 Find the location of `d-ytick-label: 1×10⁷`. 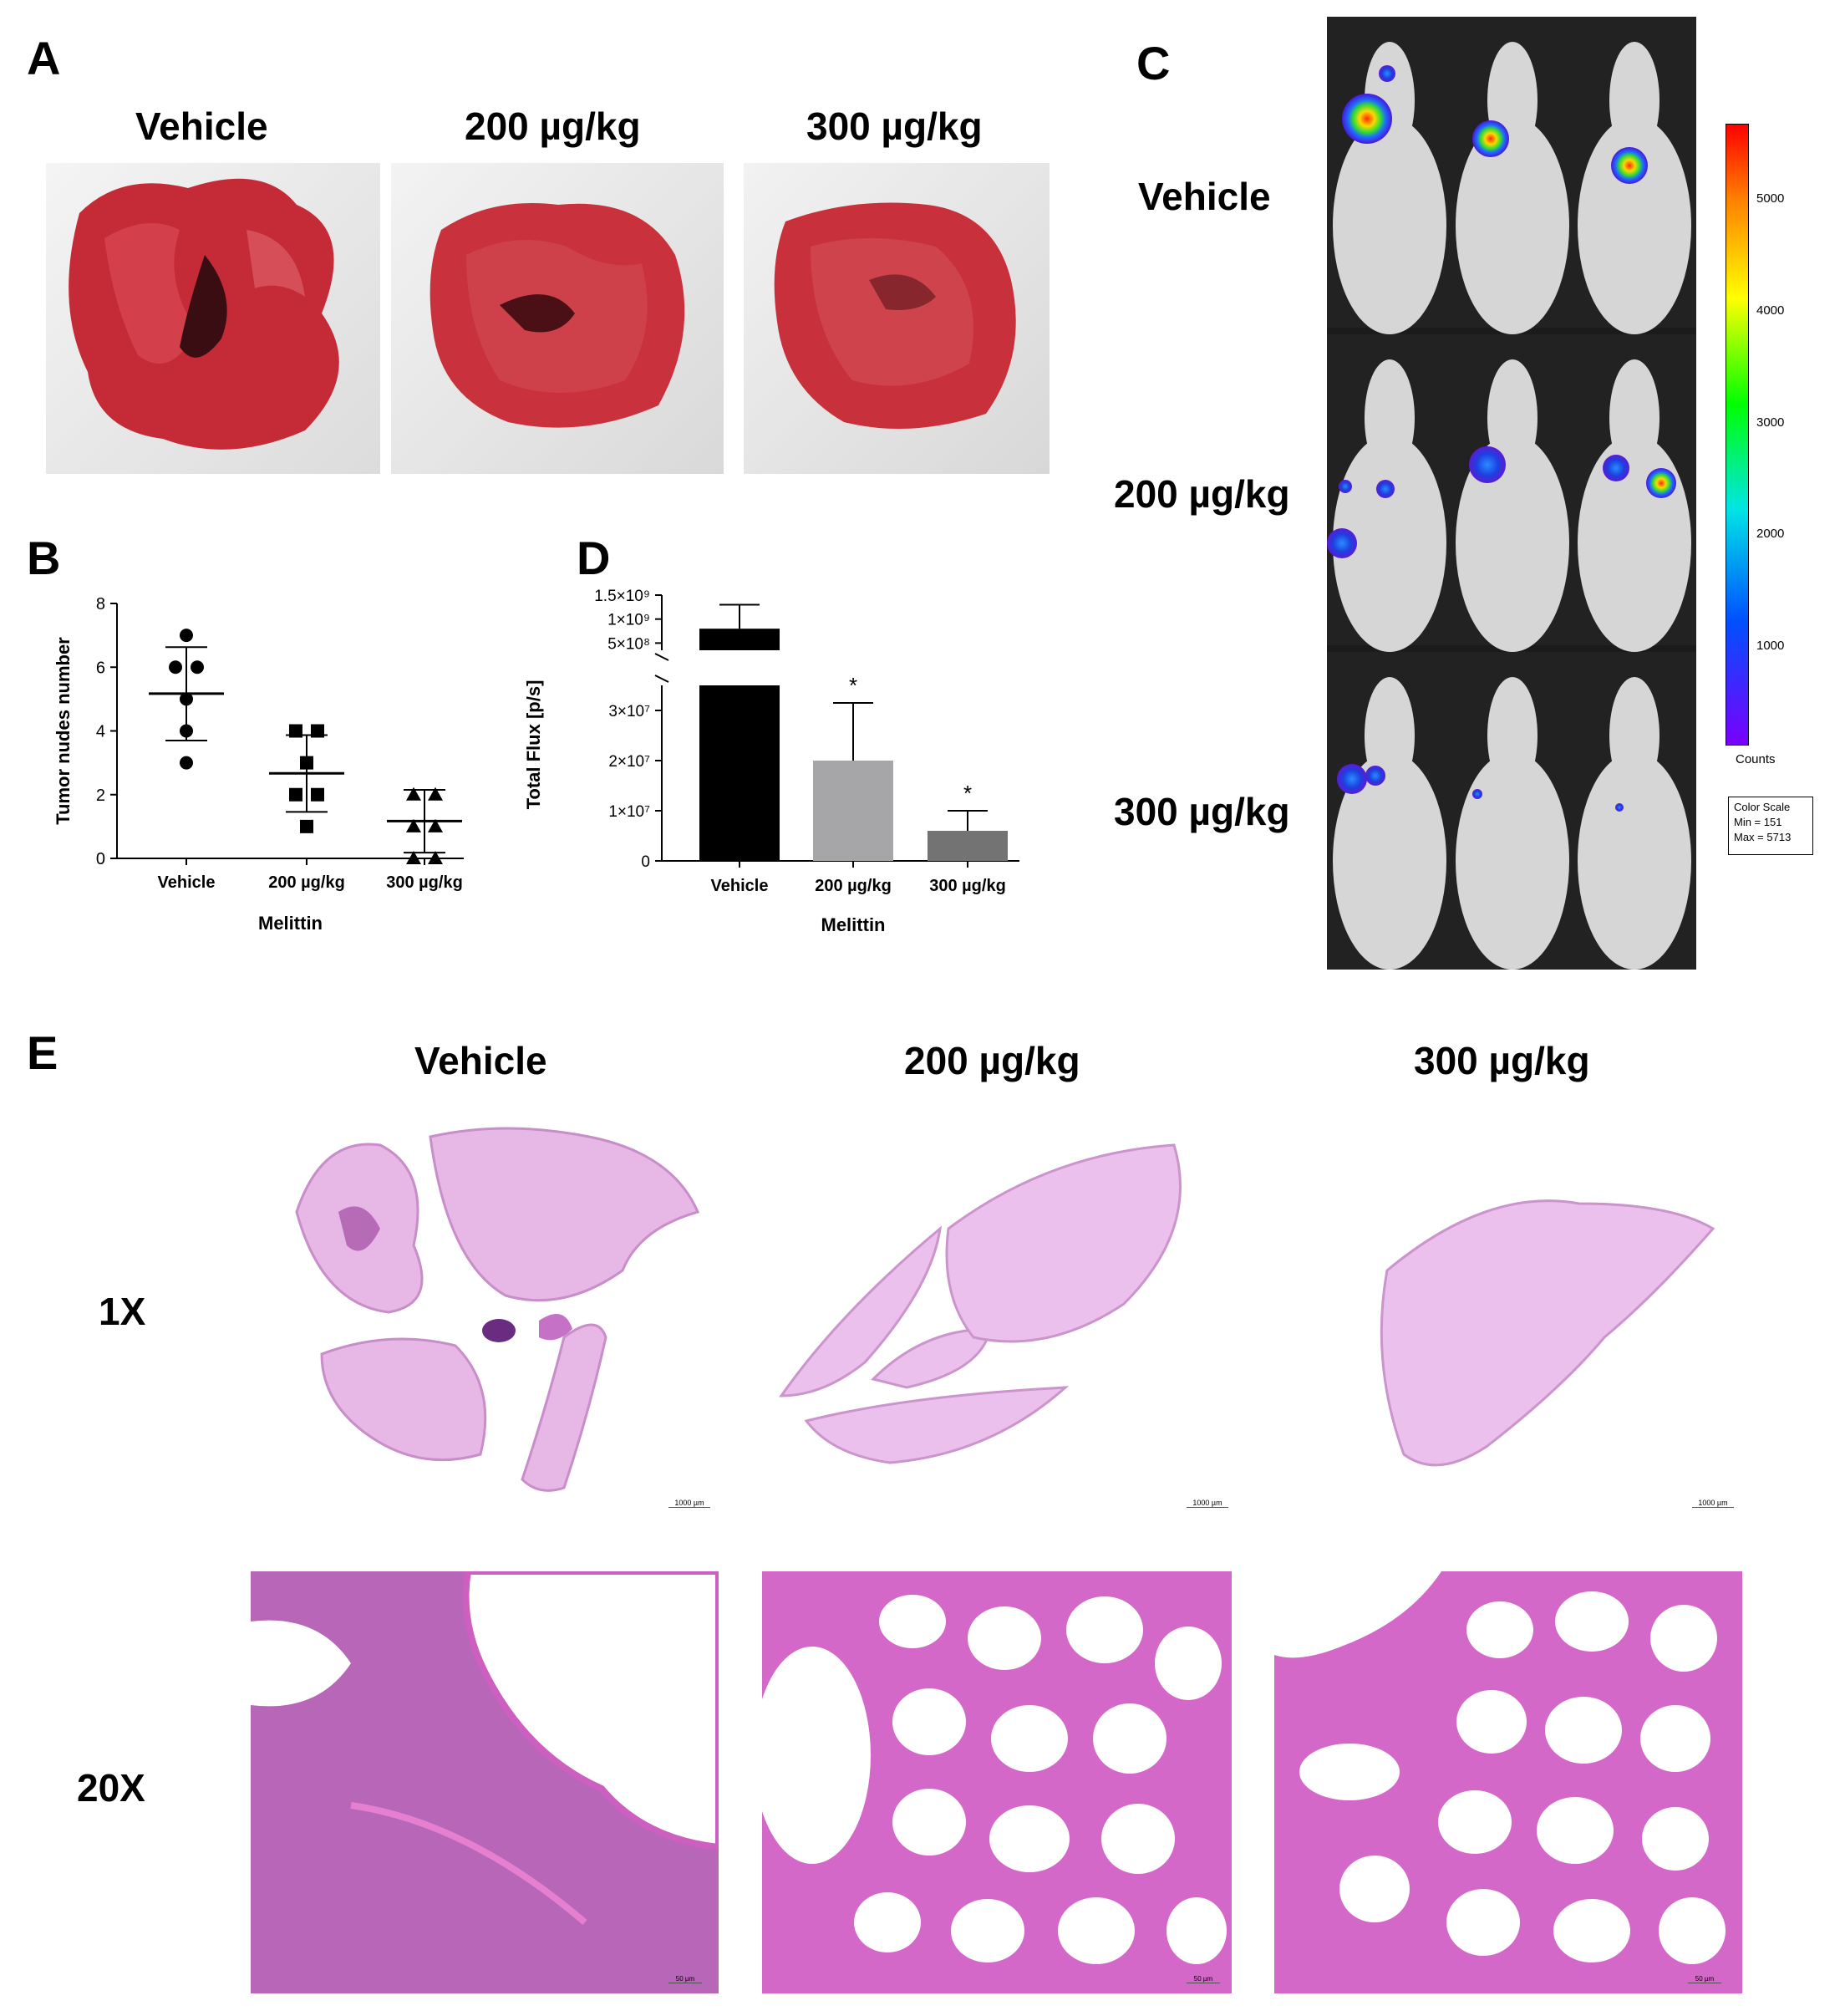

d-ytick-label: 1×10⁷ is located at coordinates (629, 812).